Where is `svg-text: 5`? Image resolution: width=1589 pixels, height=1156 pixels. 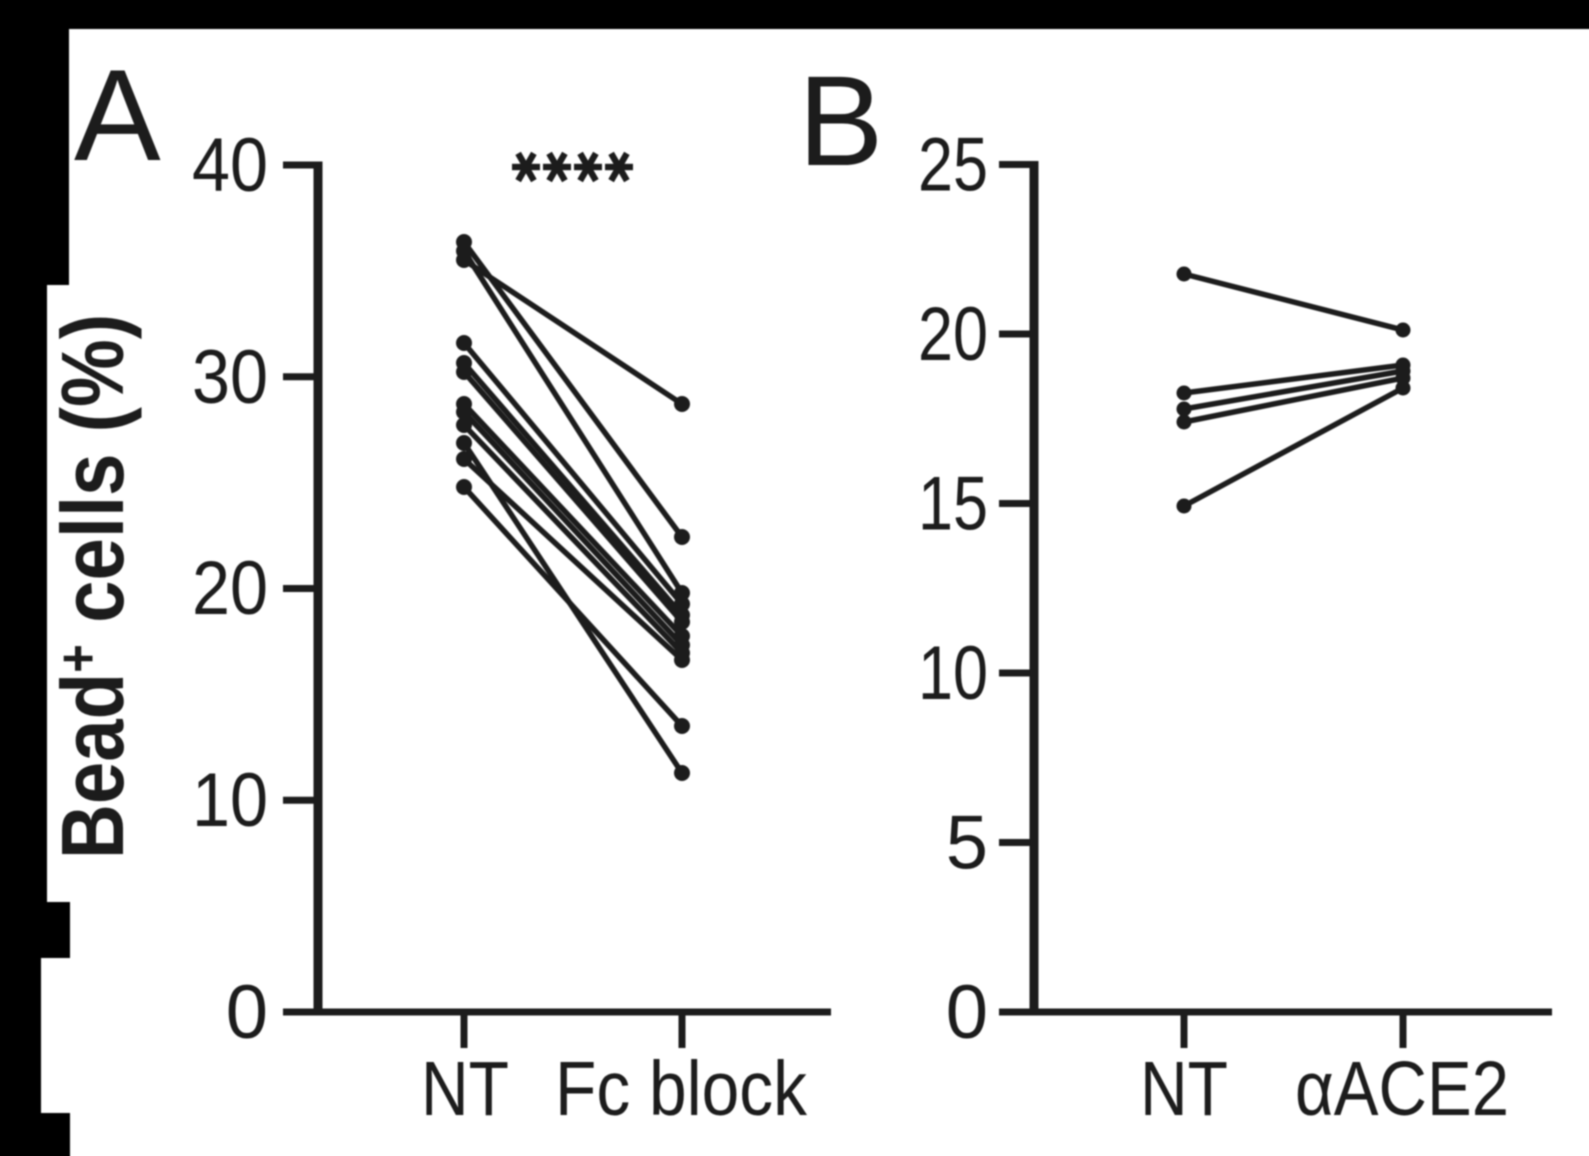 svg-text: 5 is located at coordinates (967, 843).